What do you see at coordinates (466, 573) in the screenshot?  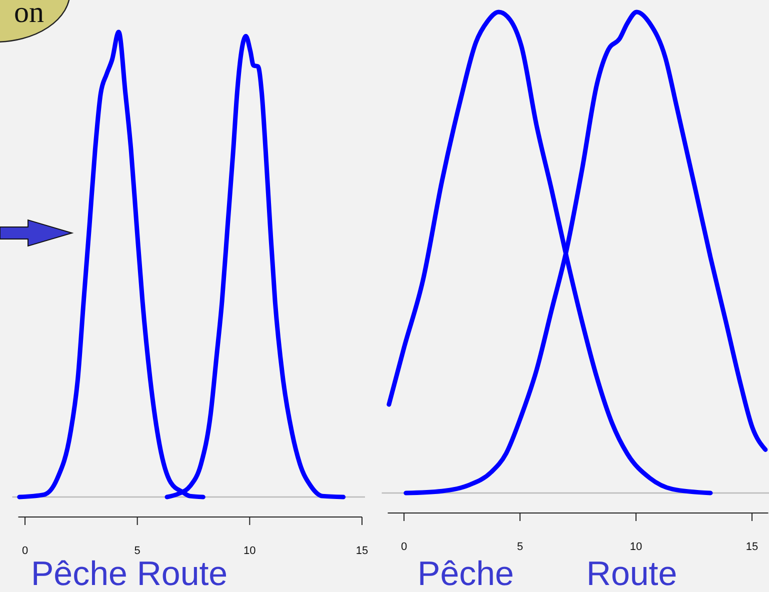 I see `text: Pêche` at bounding box center [466, 573].